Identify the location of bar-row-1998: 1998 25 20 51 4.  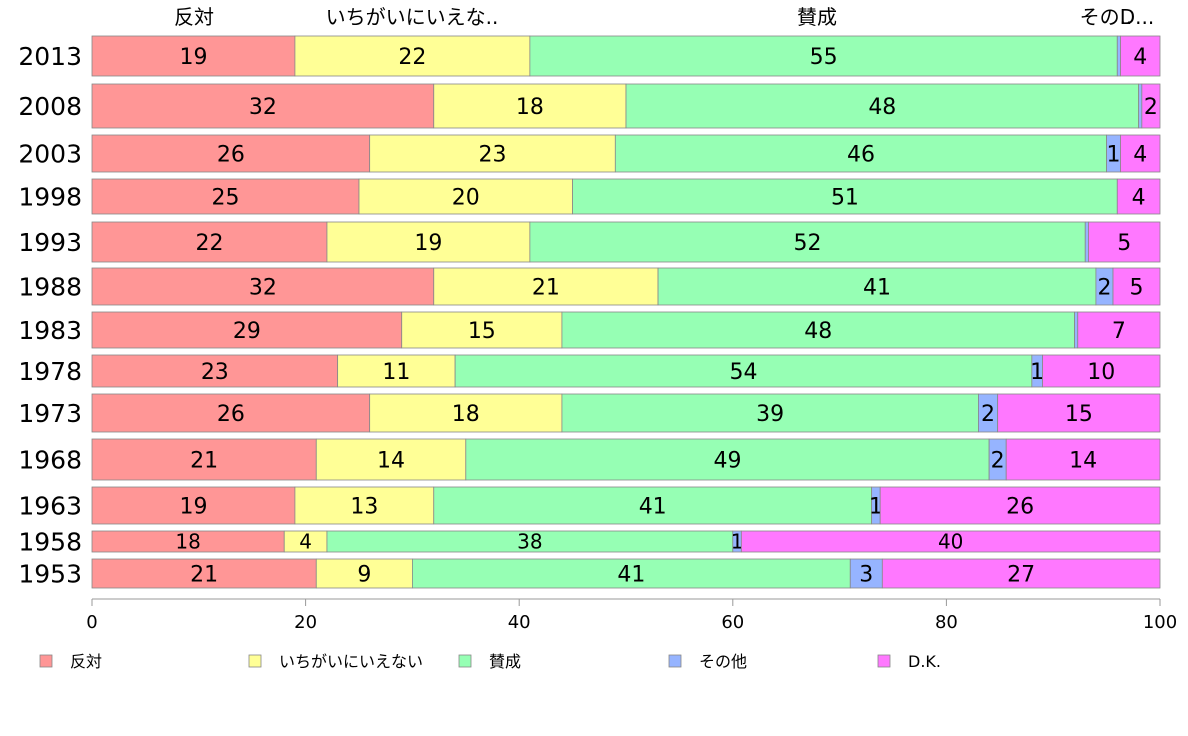
(589, 196).